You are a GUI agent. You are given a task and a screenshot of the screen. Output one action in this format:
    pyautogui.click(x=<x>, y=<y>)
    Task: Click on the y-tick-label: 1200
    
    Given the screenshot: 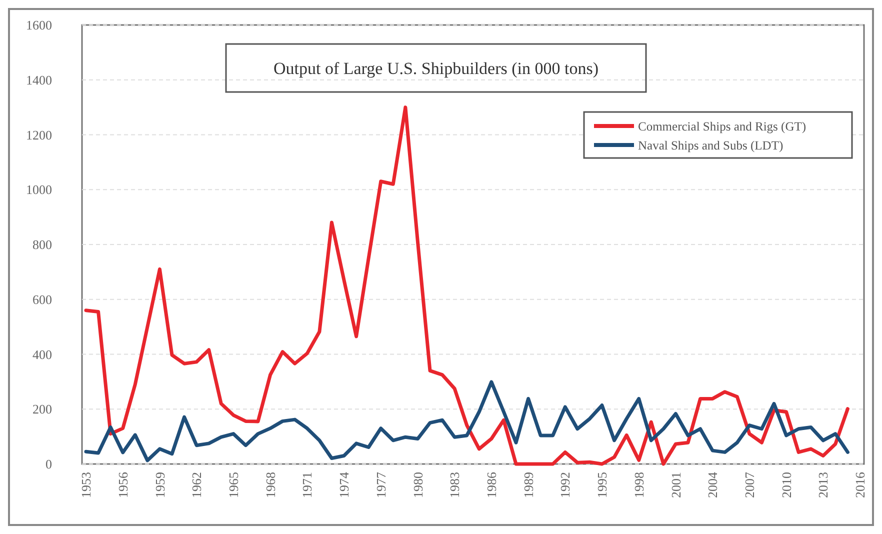 What is the action you would take?
    pyautogui.click(x=39, y=134)
    